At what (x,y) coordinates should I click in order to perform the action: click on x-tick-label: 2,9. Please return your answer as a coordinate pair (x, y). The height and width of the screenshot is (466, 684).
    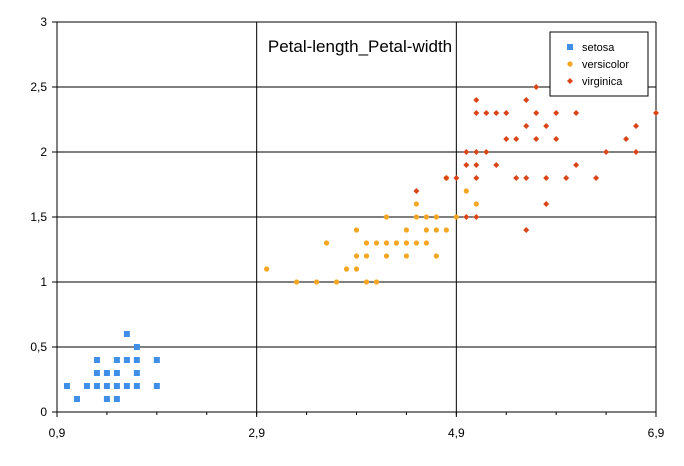
    Looking at the image, I should click on (256, 433).